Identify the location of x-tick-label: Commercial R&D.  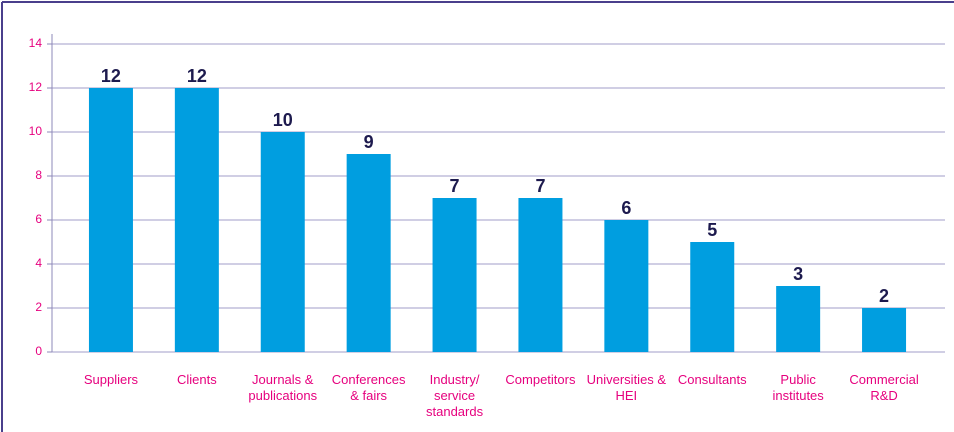
(884, 387).